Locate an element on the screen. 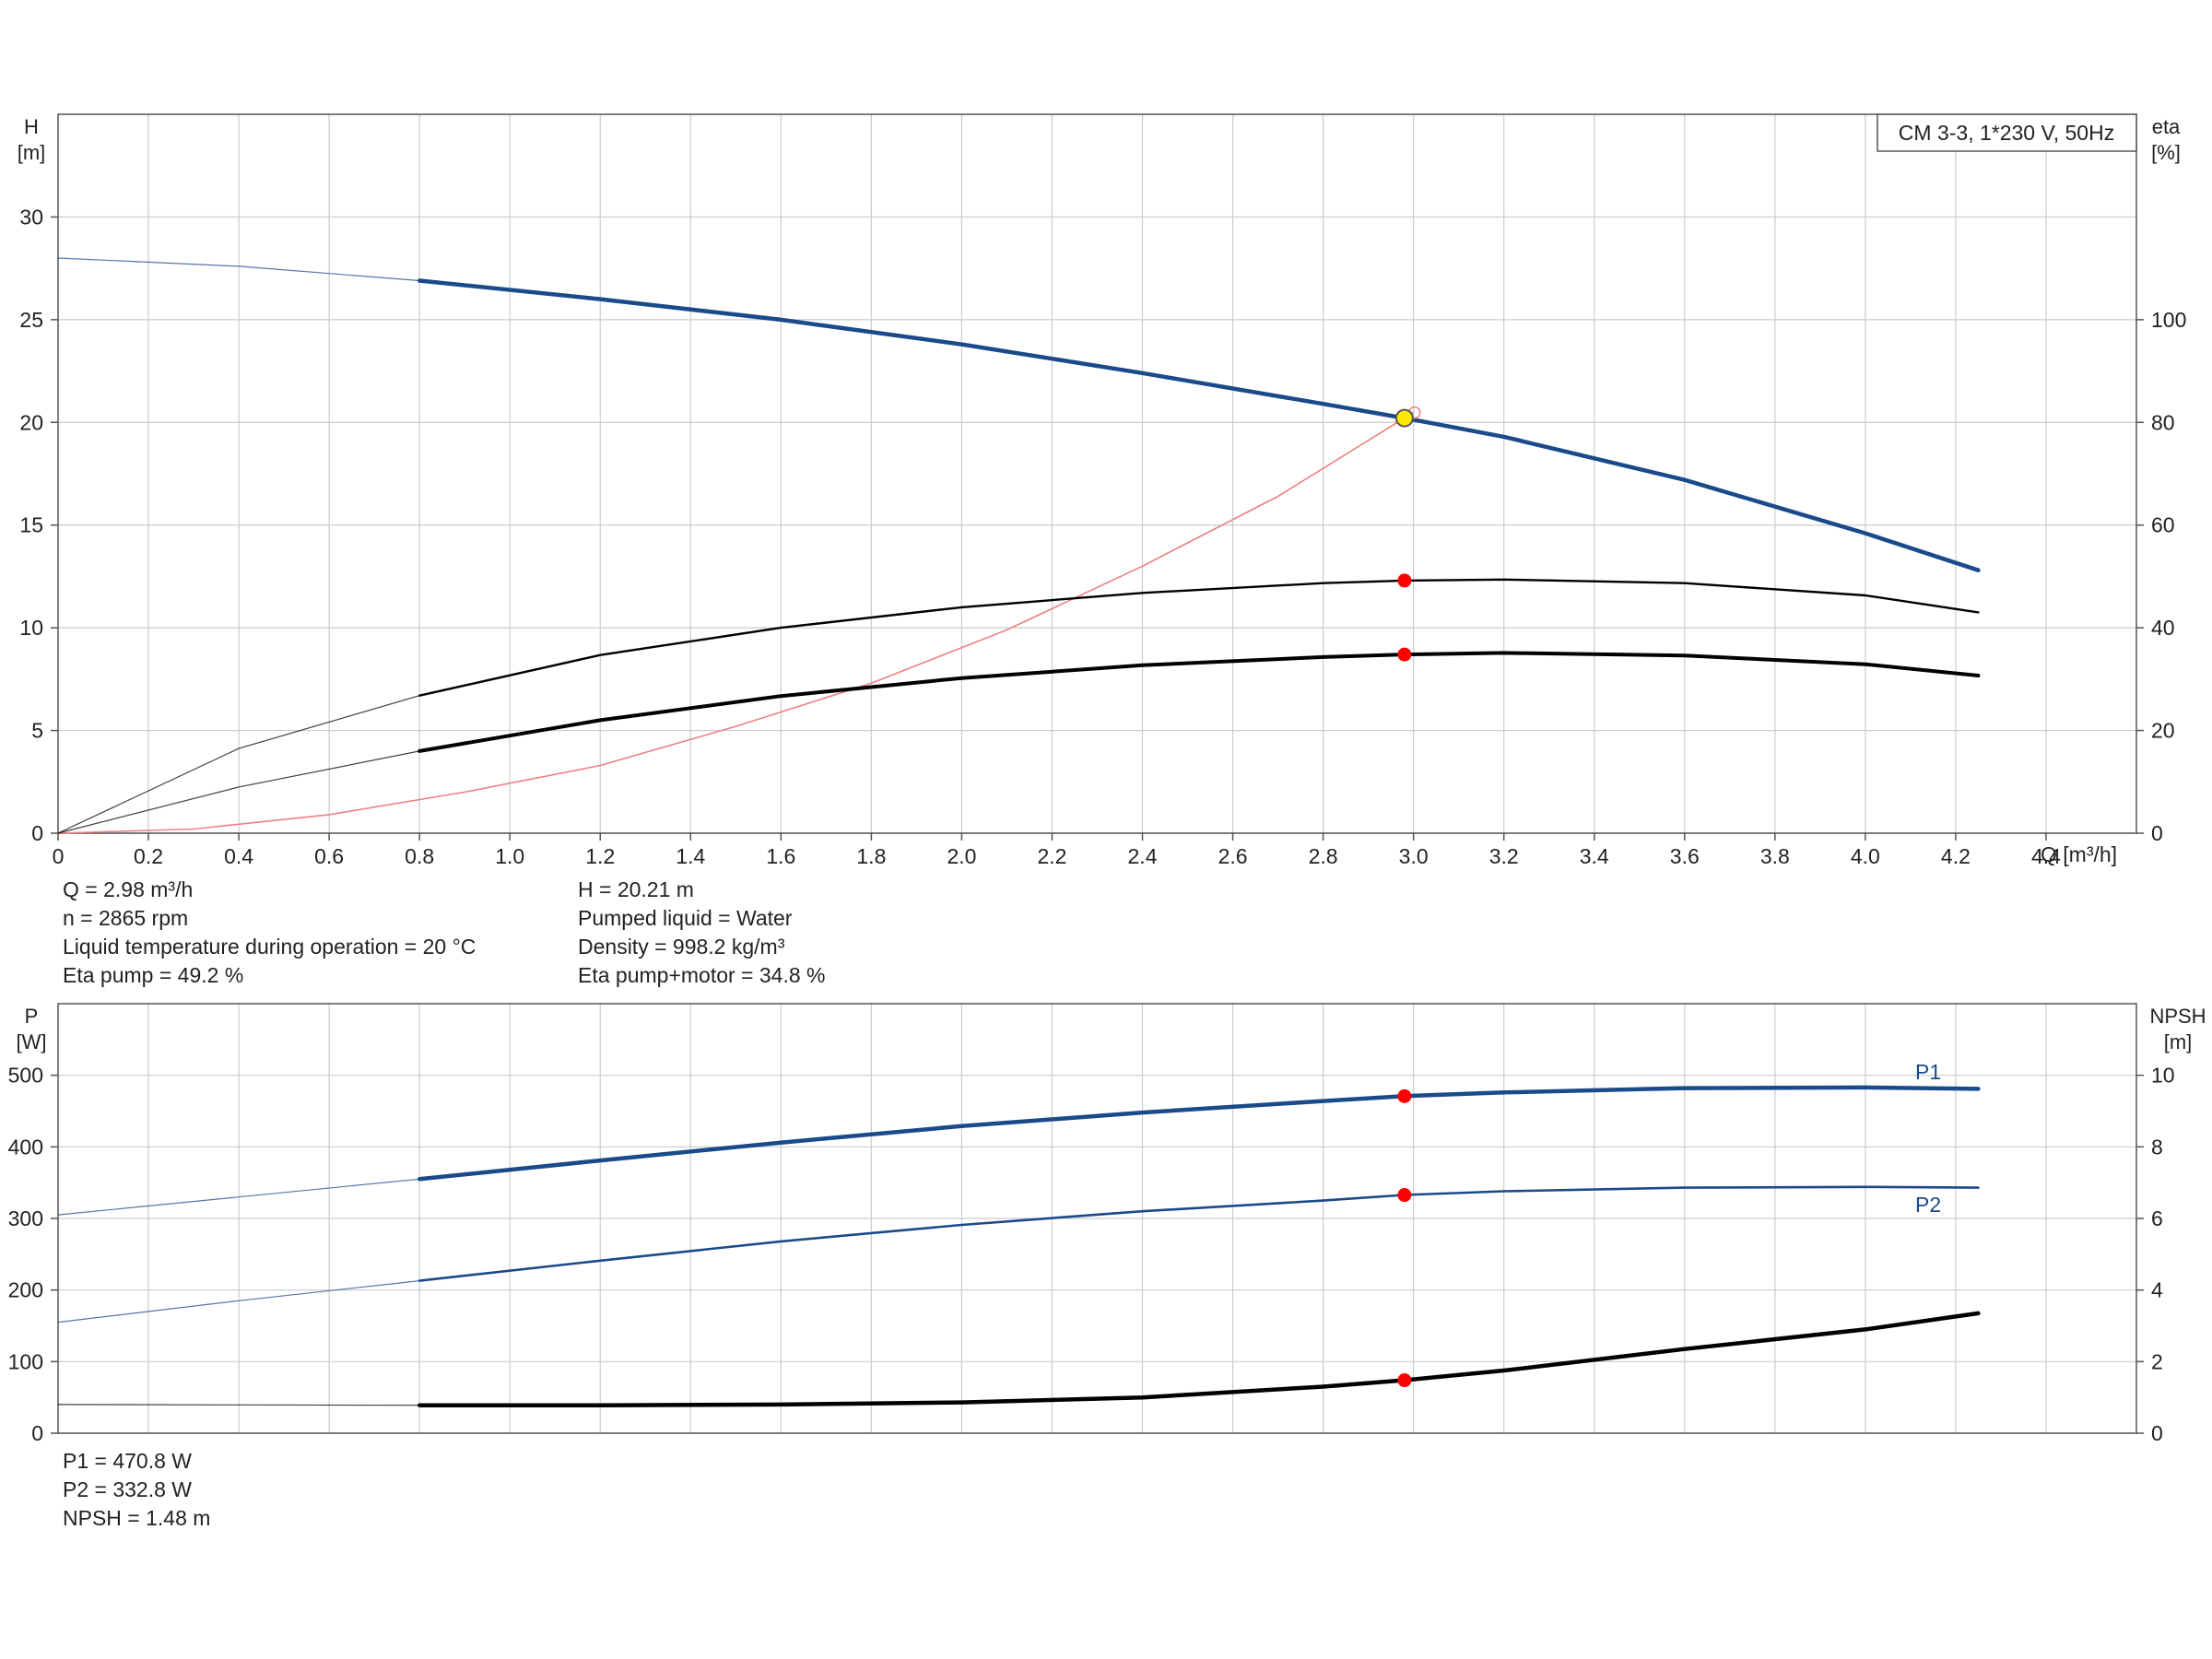 This screenshot has width=2212, height=1659. npsh-axis-unit: [m] is located at coordinates (2178, 1041).